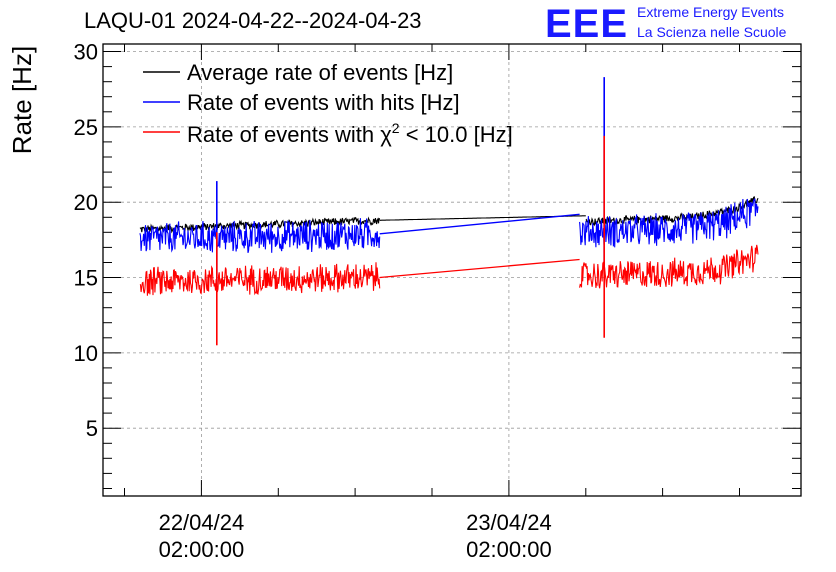  What do you see at coordinates (92, 428) in the screenshot?
I see `y-tick-label: 5` at bounding box center [92, 428].